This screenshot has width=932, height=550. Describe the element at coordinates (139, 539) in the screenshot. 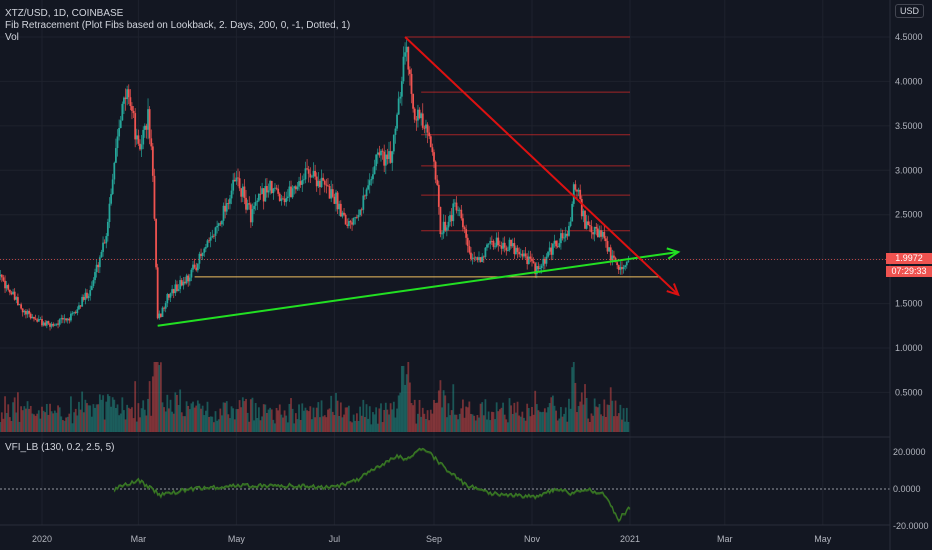

I see `time-tick-label: Mar` at that location.